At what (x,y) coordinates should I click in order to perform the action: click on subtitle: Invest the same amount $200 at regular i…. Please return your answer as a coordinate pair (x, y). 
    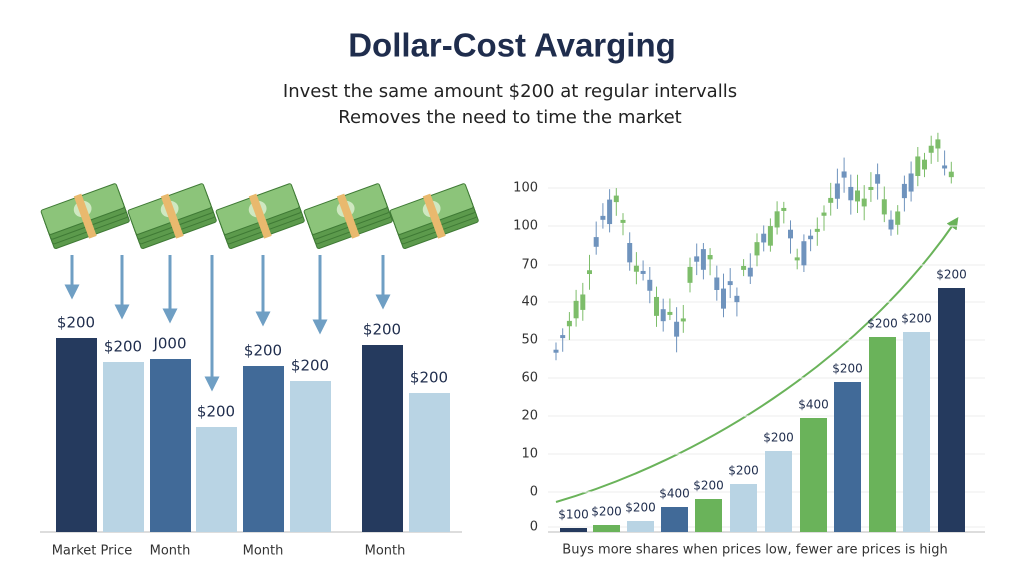
    Looking at the image, I should click on (510, 91).